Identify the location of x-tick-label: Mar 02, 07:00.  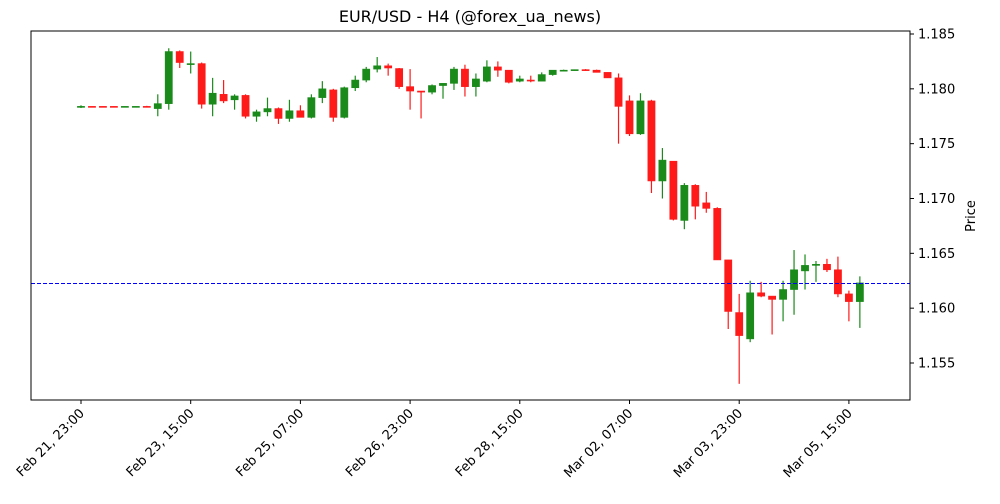
(598, 443).